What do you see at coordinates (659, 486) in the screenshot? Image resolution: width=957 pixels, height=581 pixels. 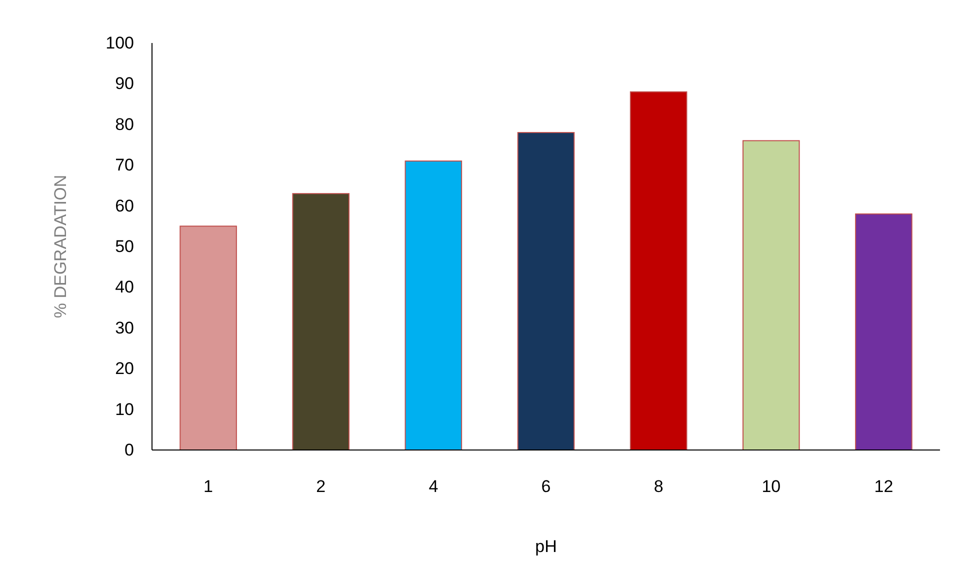 I see `x-tick-label: 8` at bounding box center [659, 486].